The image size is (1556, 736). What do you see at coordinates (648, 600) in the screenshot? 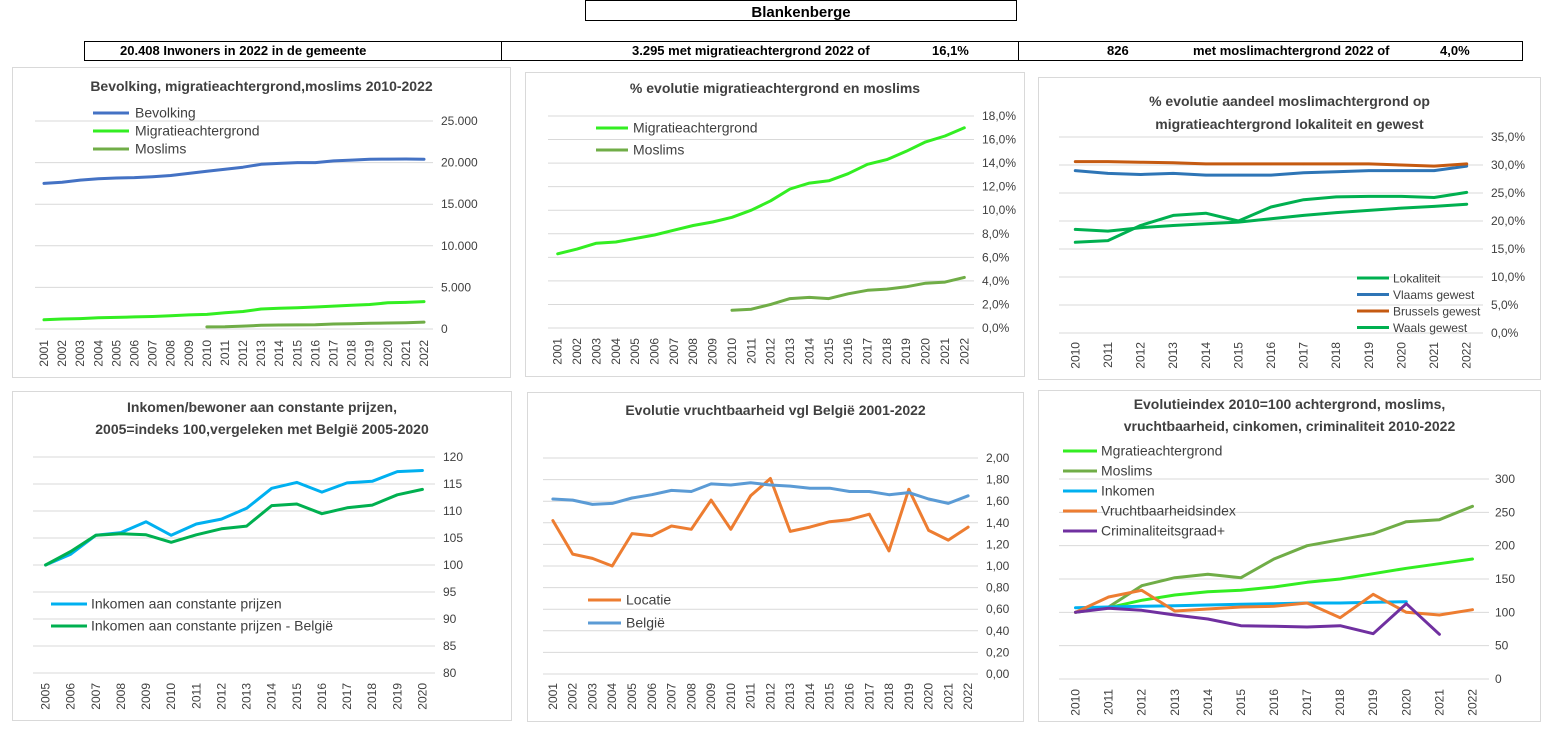
I see `legend-label: Locatie` at bounding box center [648, 600].